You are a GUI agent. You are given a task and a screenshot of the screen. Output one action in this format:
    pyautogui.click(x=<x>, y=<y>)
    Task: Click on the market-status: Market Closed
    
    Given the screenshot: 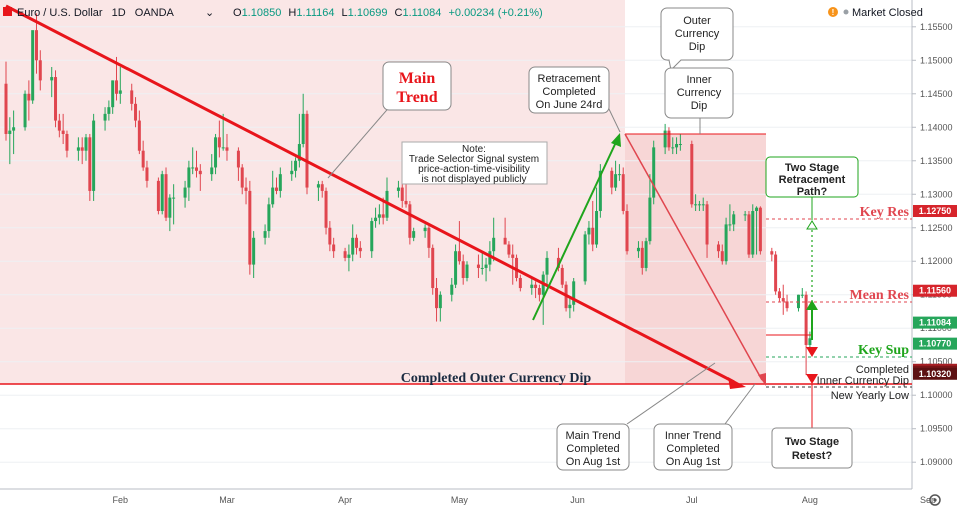 What is the action you would take?
    pyautogui.click(x=887, y=13)
    